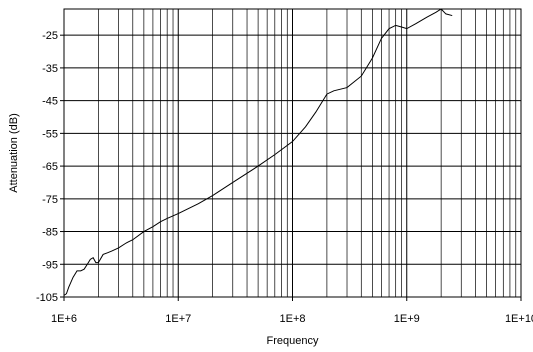 This screenshot has height=352, width=533. Describe the element at coordinates (14, 153) in the screenshot. I see `y-axis-title: Attenuation (dB)` at that location.